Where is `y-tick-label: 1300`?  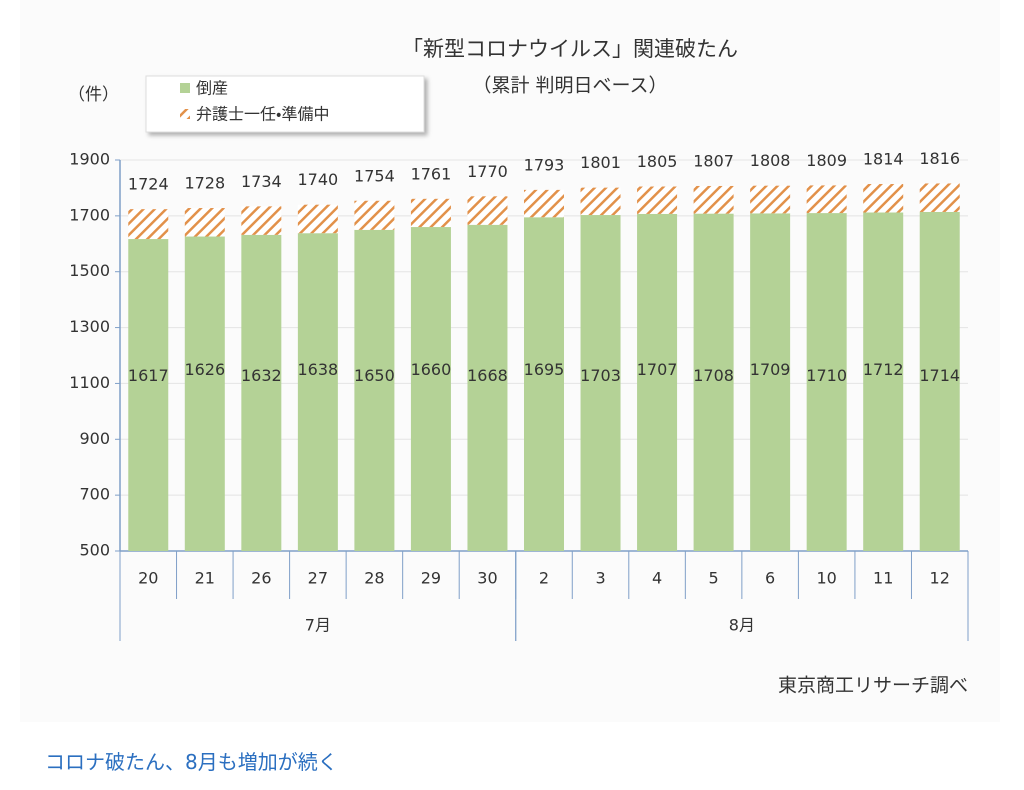
y-tick-label: 1300 is located at coordinates (89, 326).